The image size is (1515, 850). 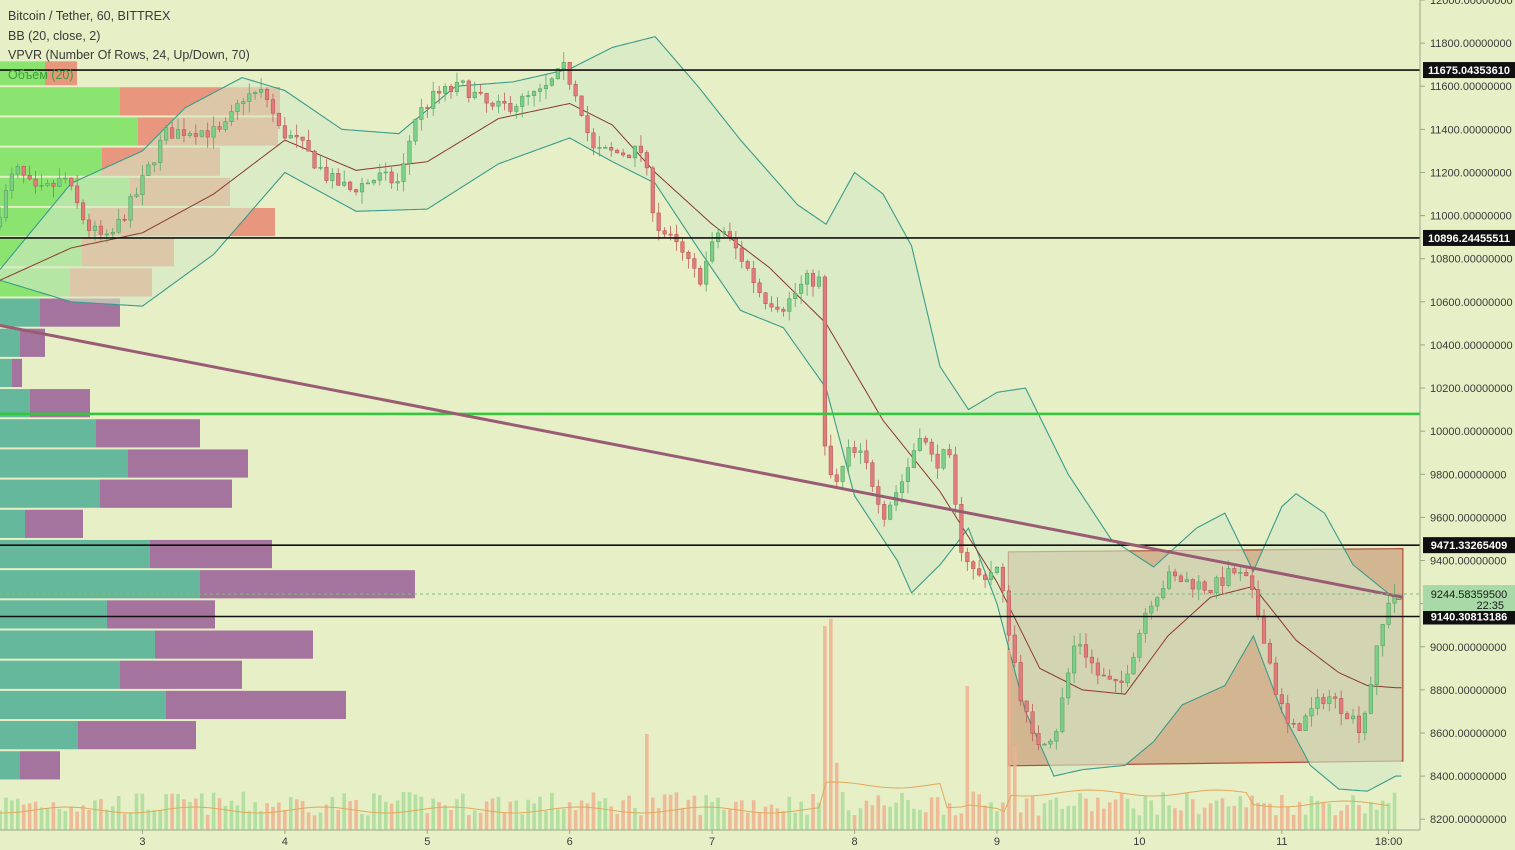 I want to click on legend-volume: Объём (20), so click(x=41, y=74).